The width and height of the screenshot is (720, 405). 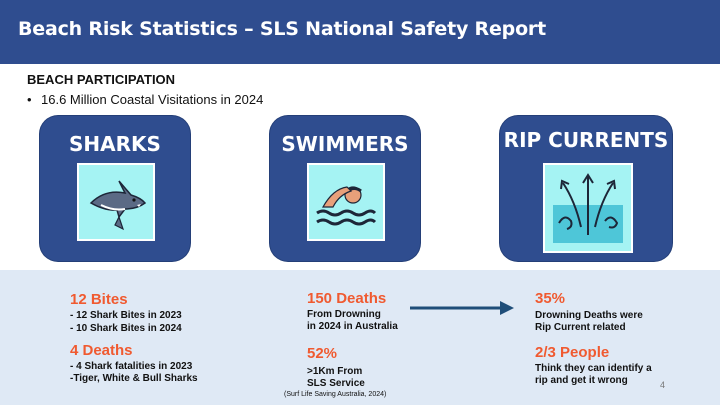 I want to click on drowning-deaths-line1: From Drowning, so click(x=344, y=314).